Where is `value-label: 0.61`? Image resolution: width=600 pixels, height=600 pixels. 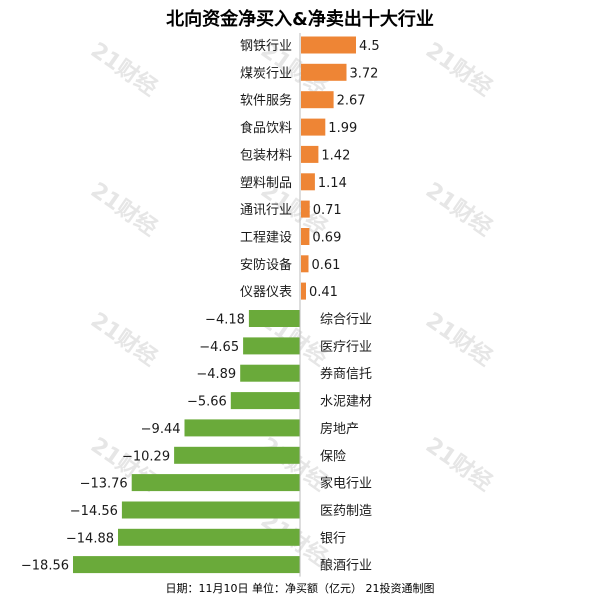 value-label: 0.61 is located at coordinates (326, 265).